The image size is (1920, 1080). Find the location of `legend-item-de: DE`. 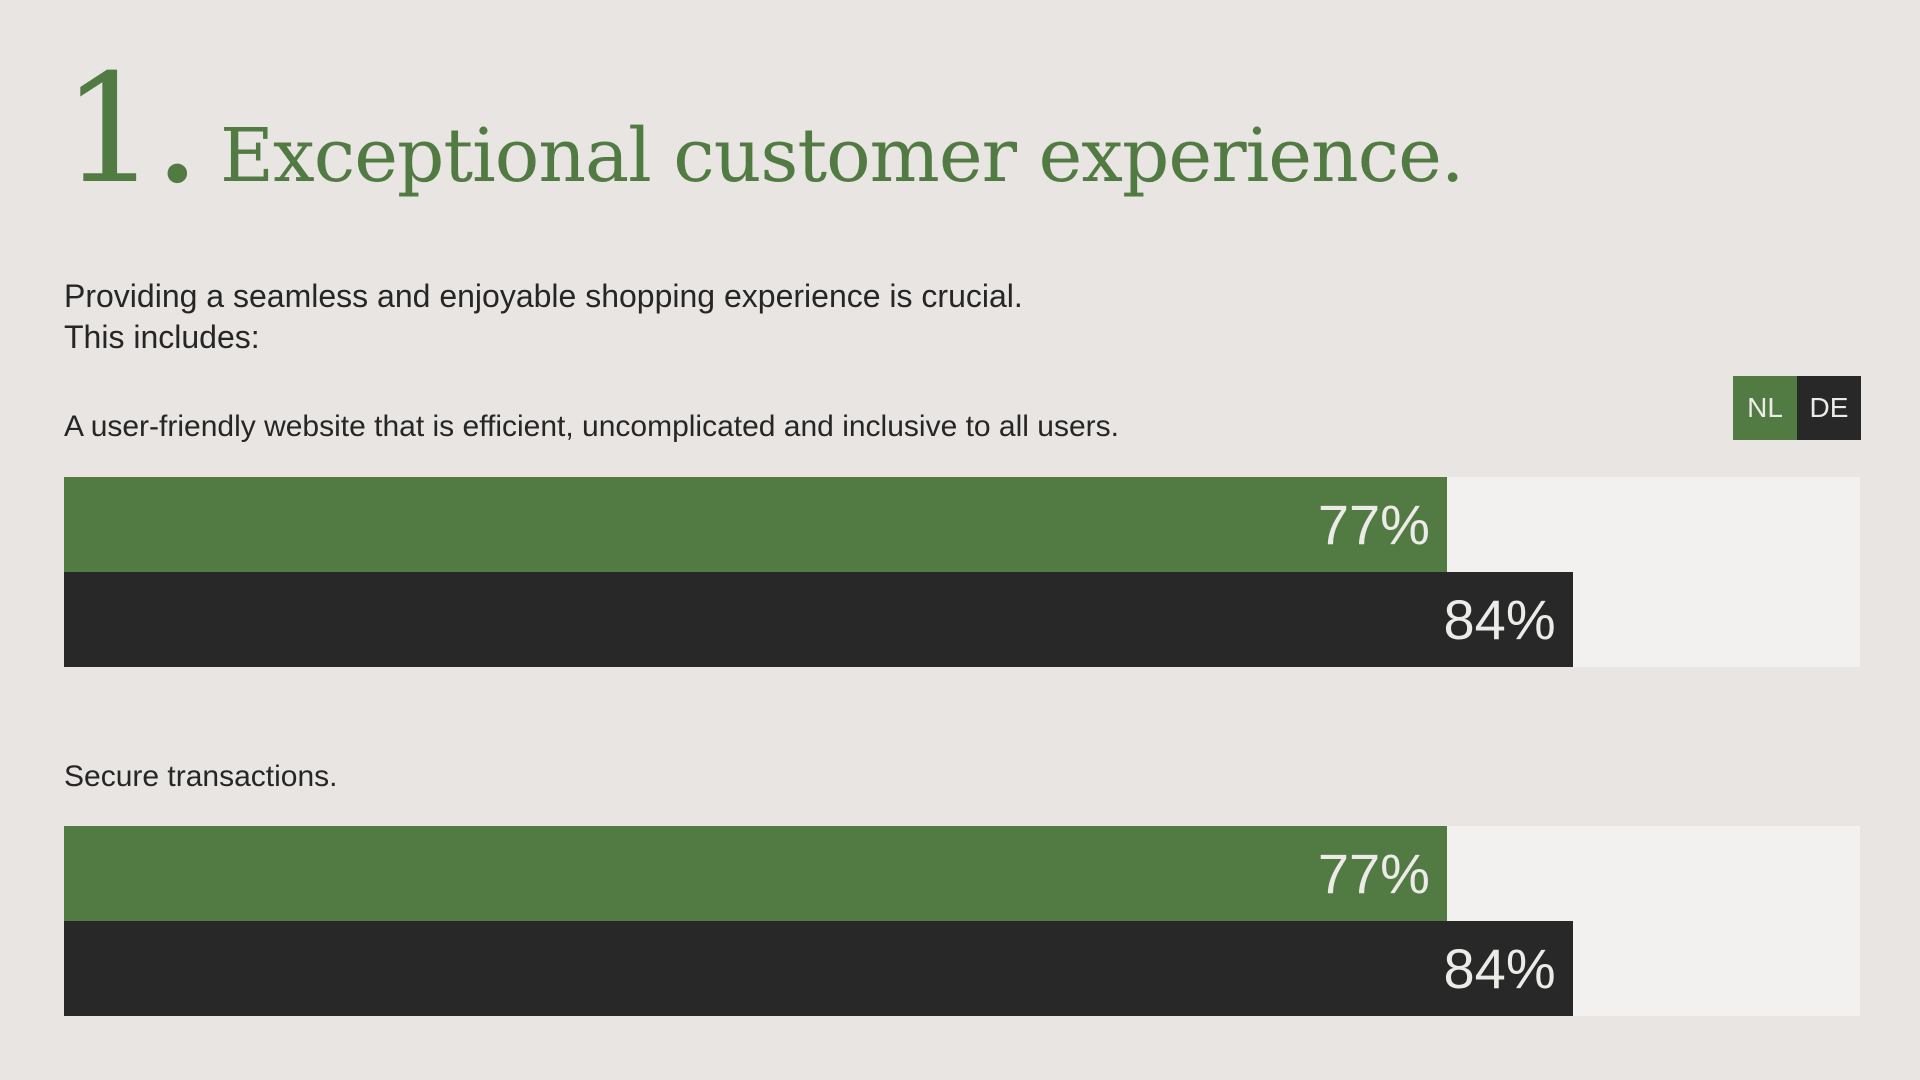

legend-item-de: DE is located at coordinates (1829, 408).